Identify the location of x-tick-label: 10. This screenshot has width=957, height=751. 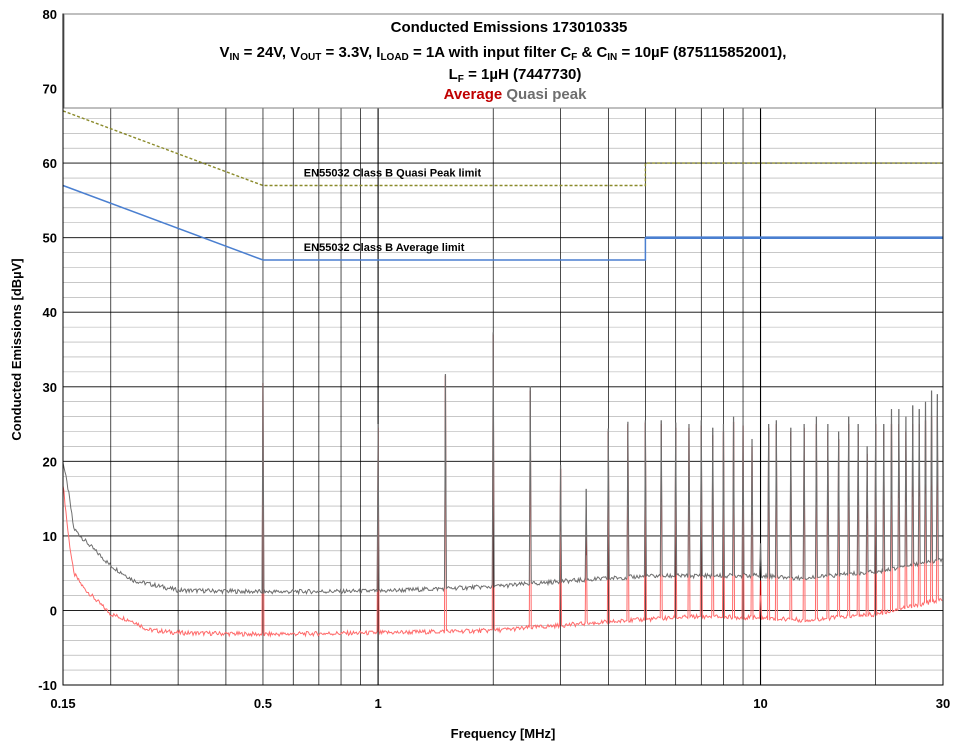
(760, 703).